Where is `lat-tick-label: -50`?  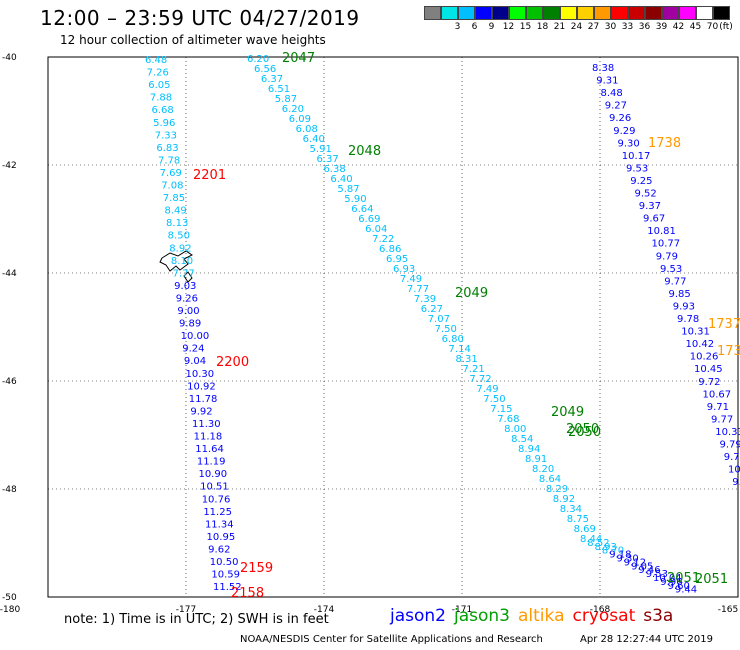
lat-tick-label: -50 is located at coordinates (9, 598).